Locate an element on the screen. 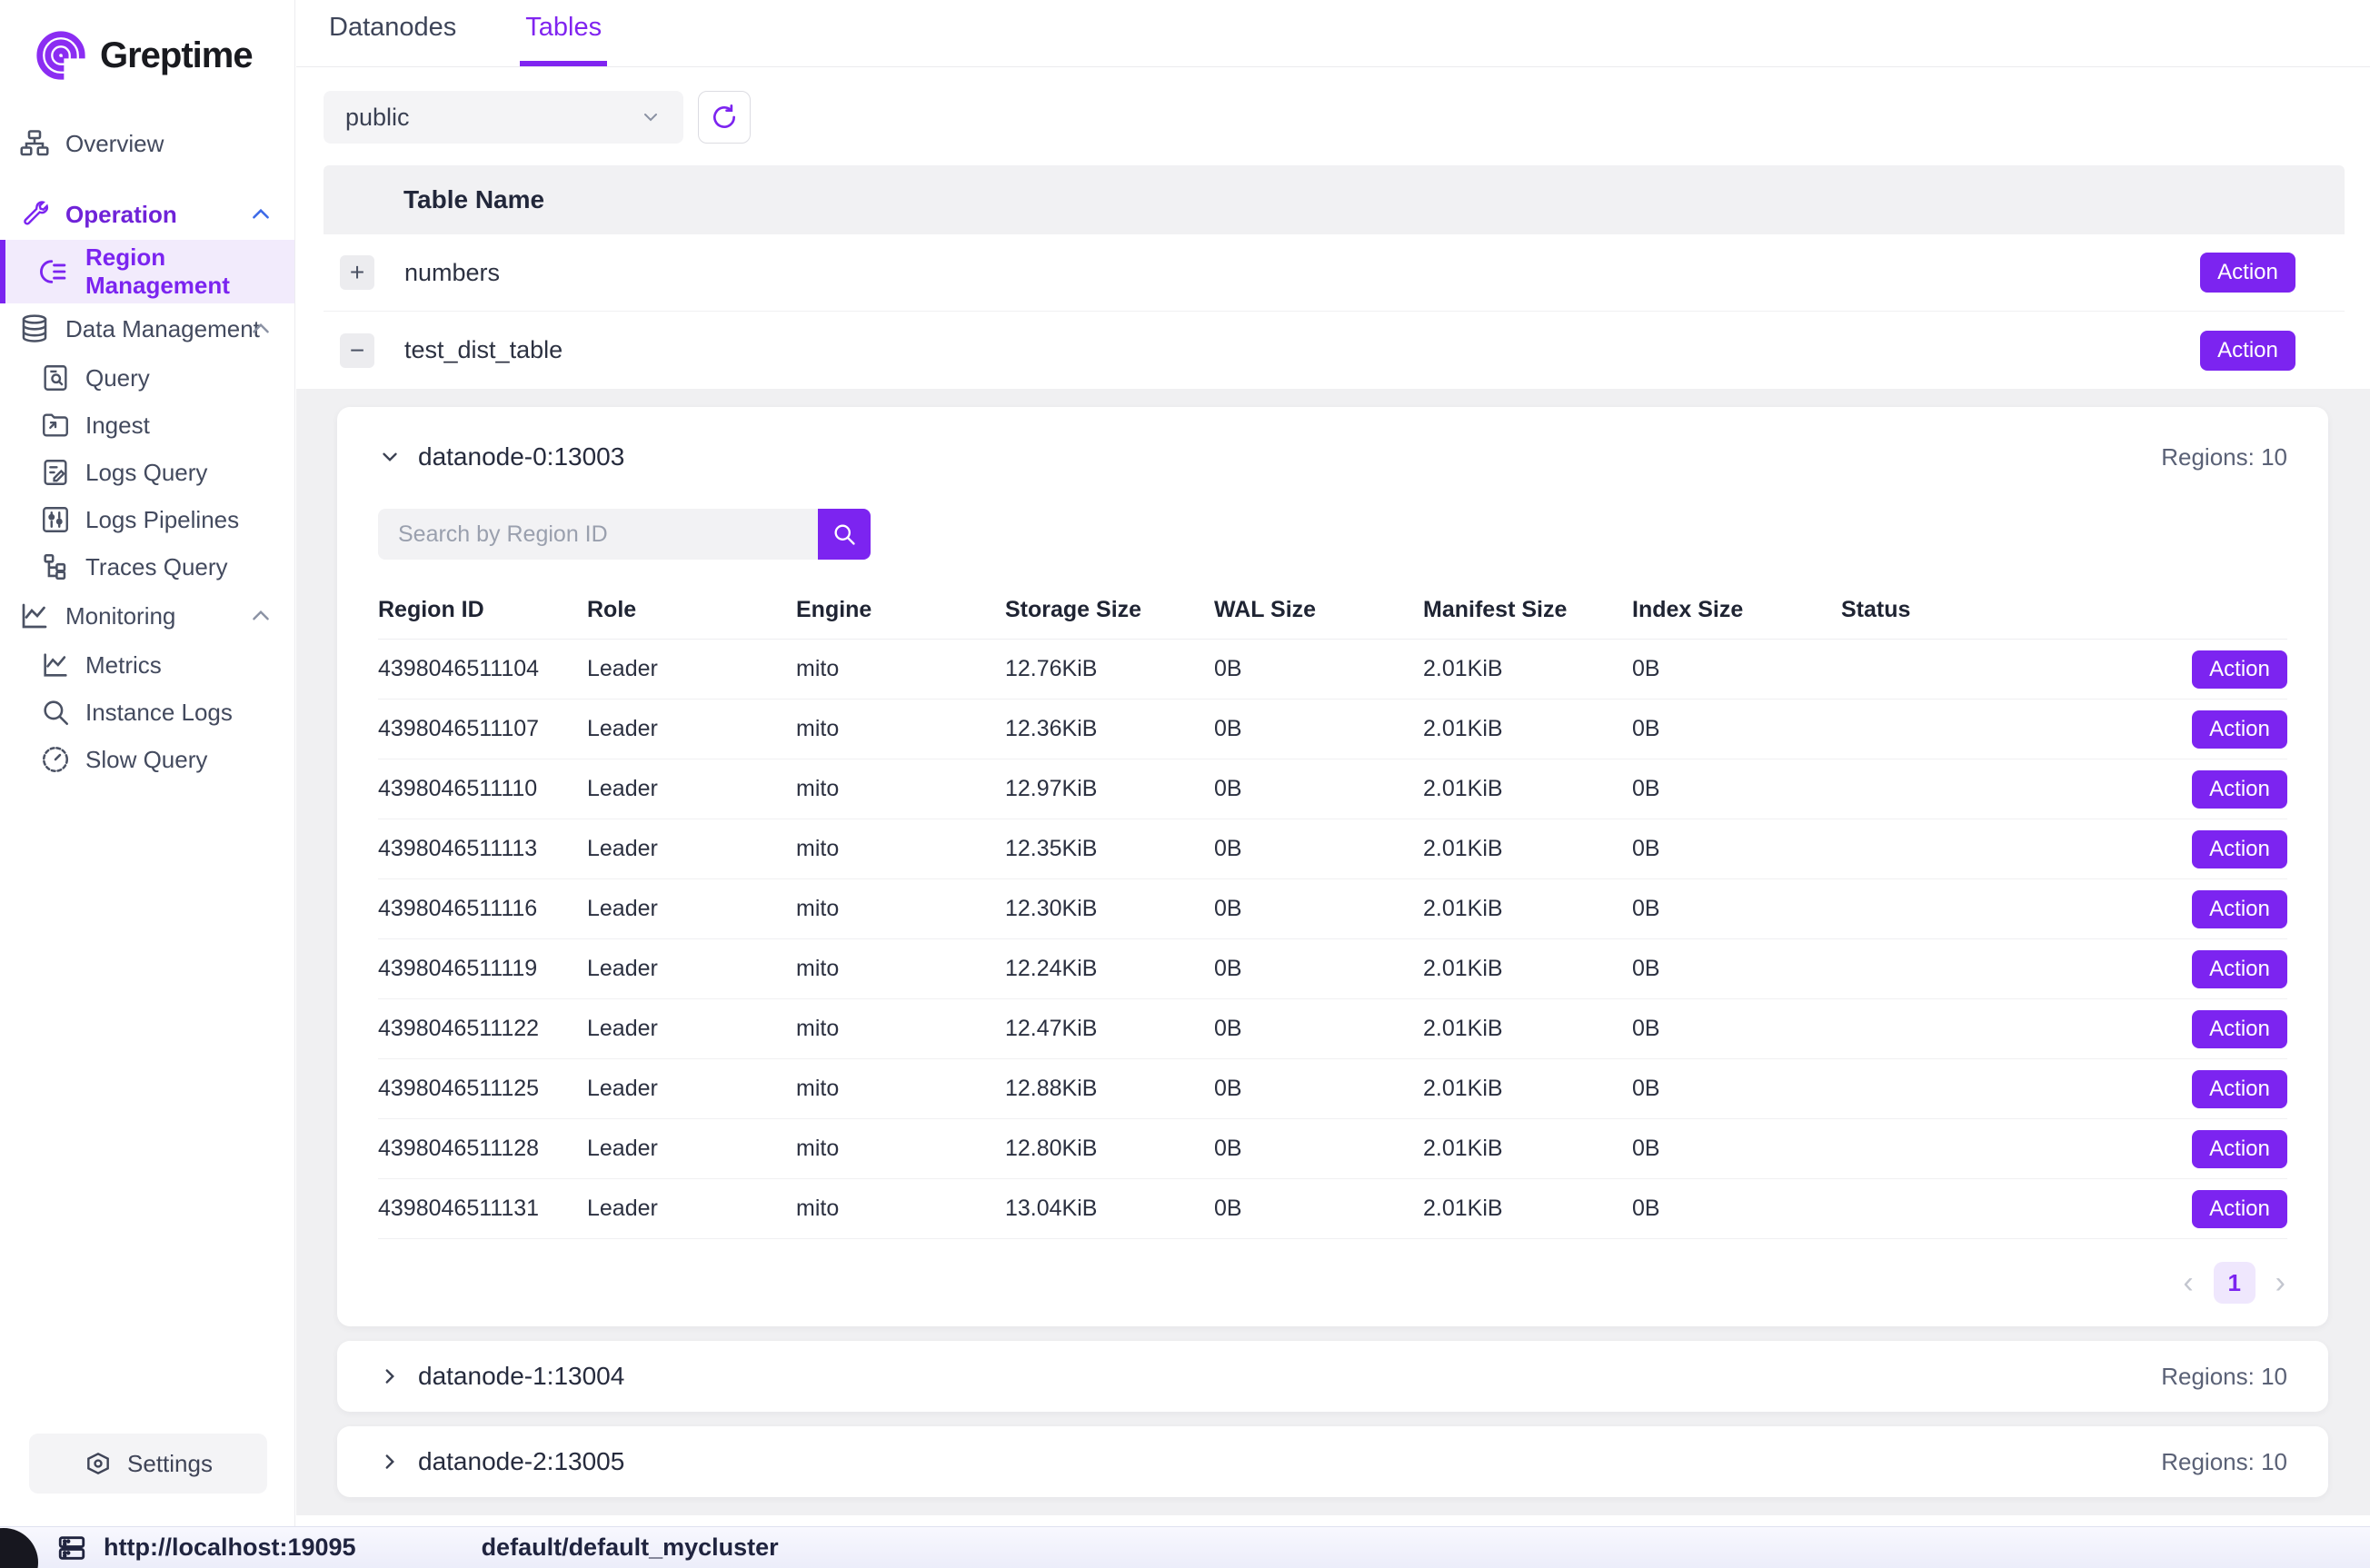 The image size is (2370, 1568). sidebar-item-overview: Overview is located at coordinates (147, 143).